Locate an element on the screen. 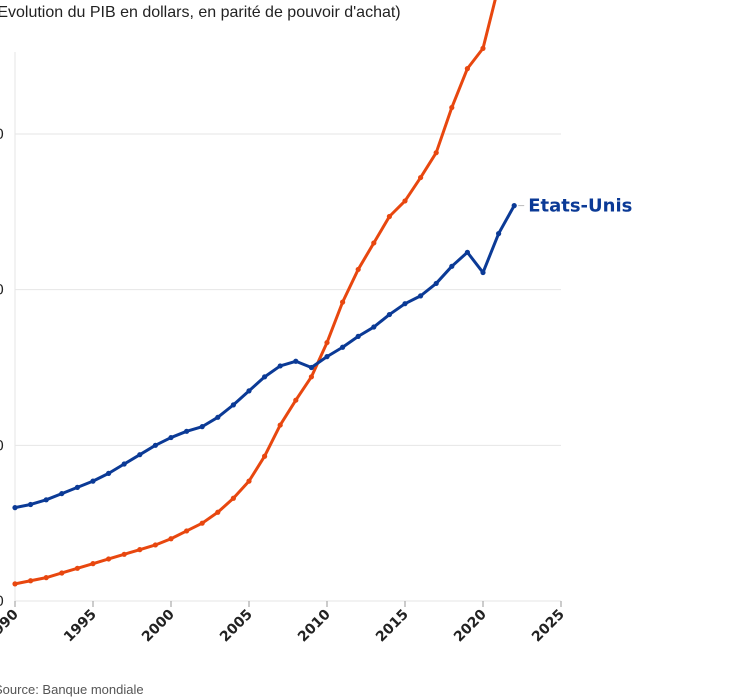 The width and height of the screenshot is (729, 697). x-tick-label: 2000 is located at coordinates (158, 625).